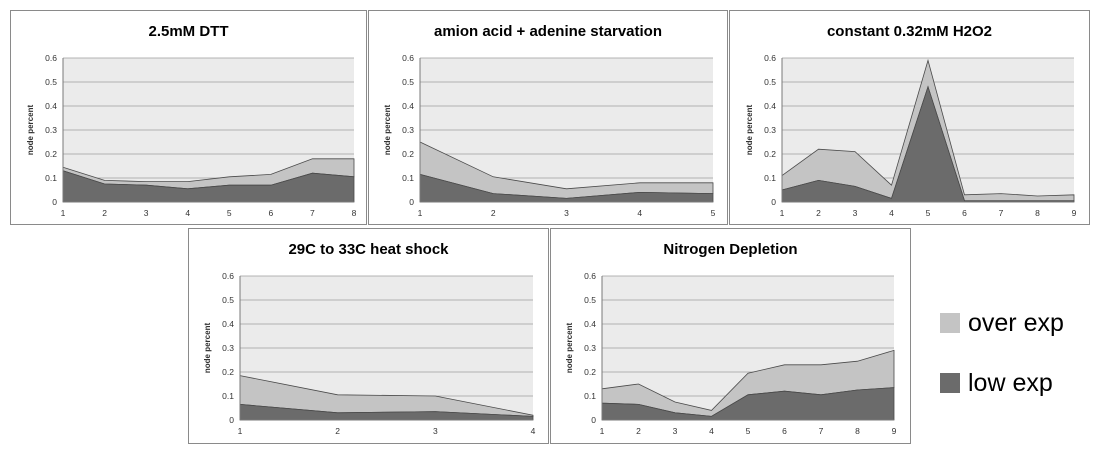 This screenshot has height=454, width=1100. I want to click on legend-label: low exp, so click(1010, 382).